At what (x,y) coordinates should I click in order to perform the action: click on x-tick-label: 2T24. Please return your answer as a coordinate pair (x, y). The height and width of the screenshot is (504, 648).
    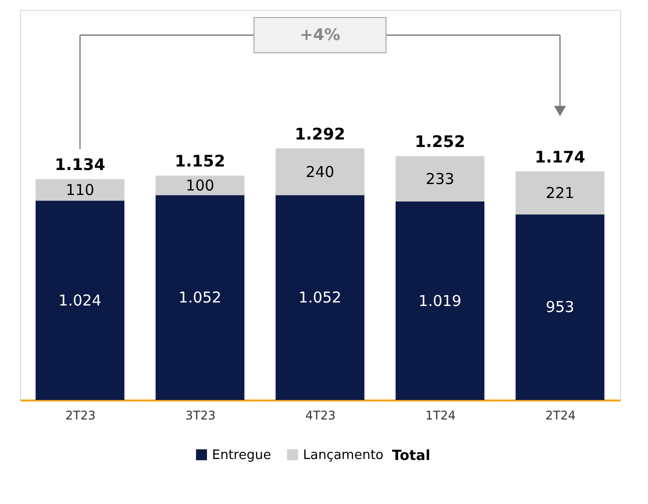
    Looking at the image, I should click on (560, 415).